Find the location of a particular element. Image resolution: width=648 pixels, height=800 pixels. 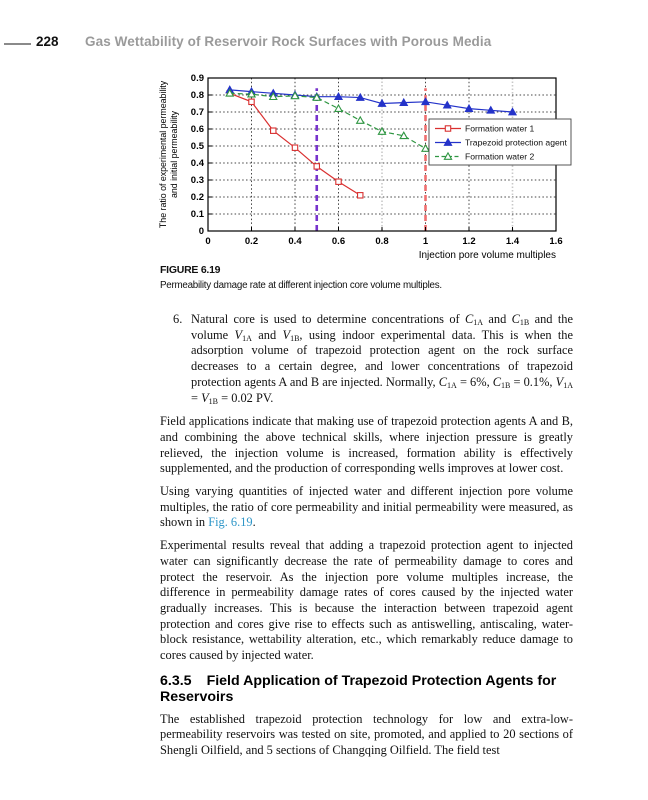

svg-text: and initial permeability is located at coordinates (174, 154).